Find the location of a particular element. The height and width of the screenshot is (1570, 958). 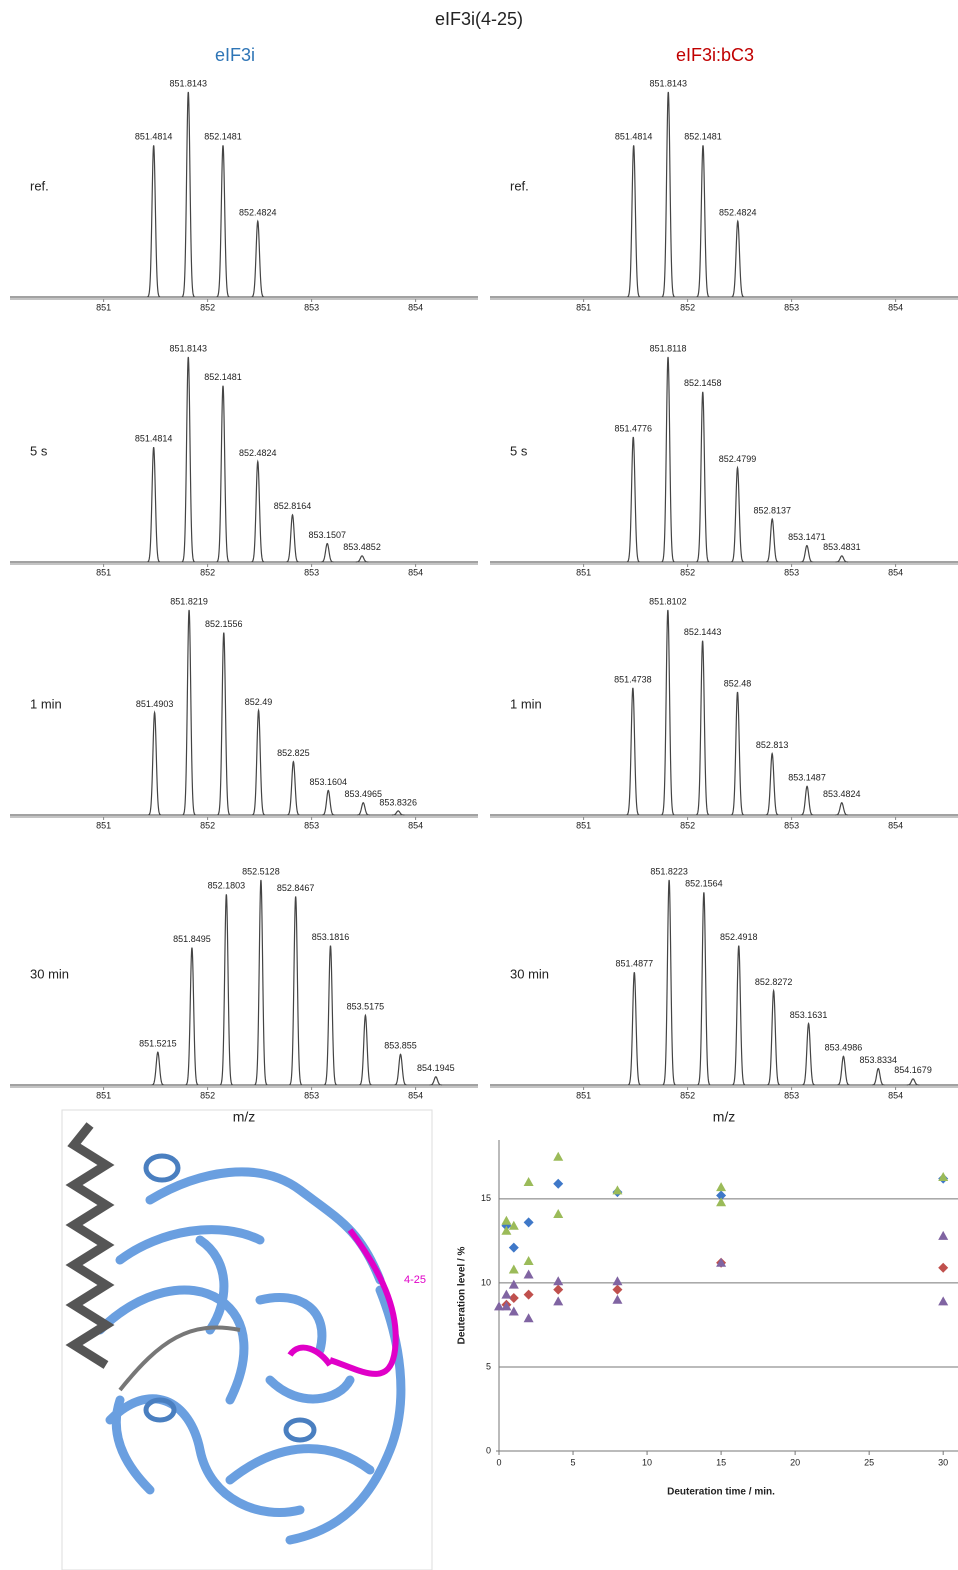

peak-label: 851.8118 is located at coordinates (668, 348).